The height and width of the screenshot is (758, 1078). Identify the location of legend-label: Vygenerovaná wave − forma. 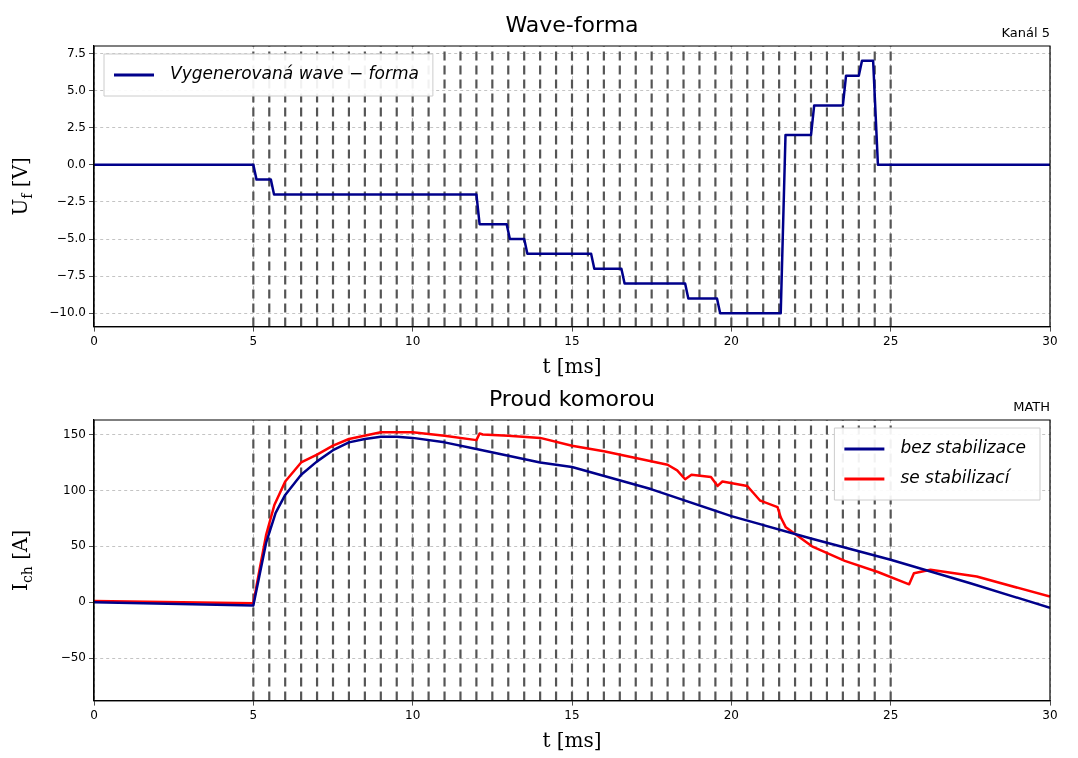
(294, 73).